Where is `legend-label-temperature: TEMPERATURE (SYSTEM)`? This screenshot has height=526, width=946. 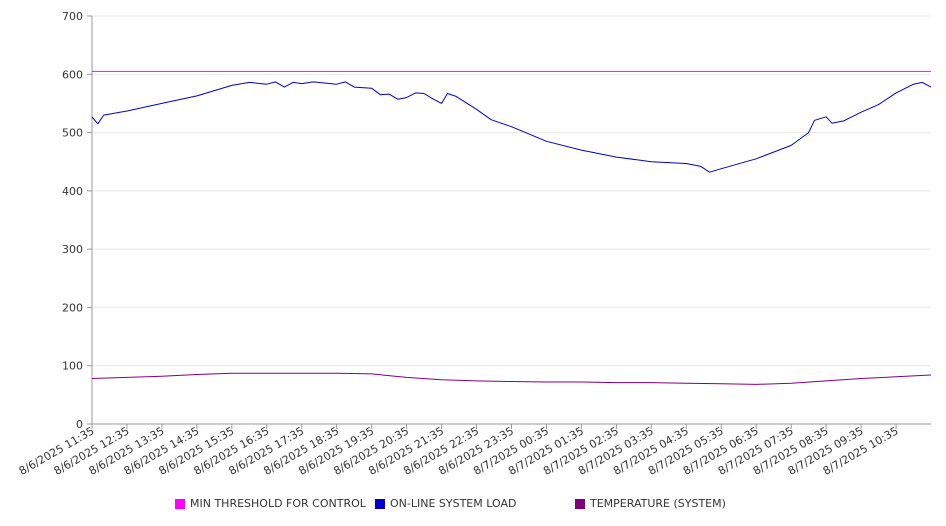
legend-label-temperature: TEMPERATURE (SYSTEM) is located at coordinates (658, 503).